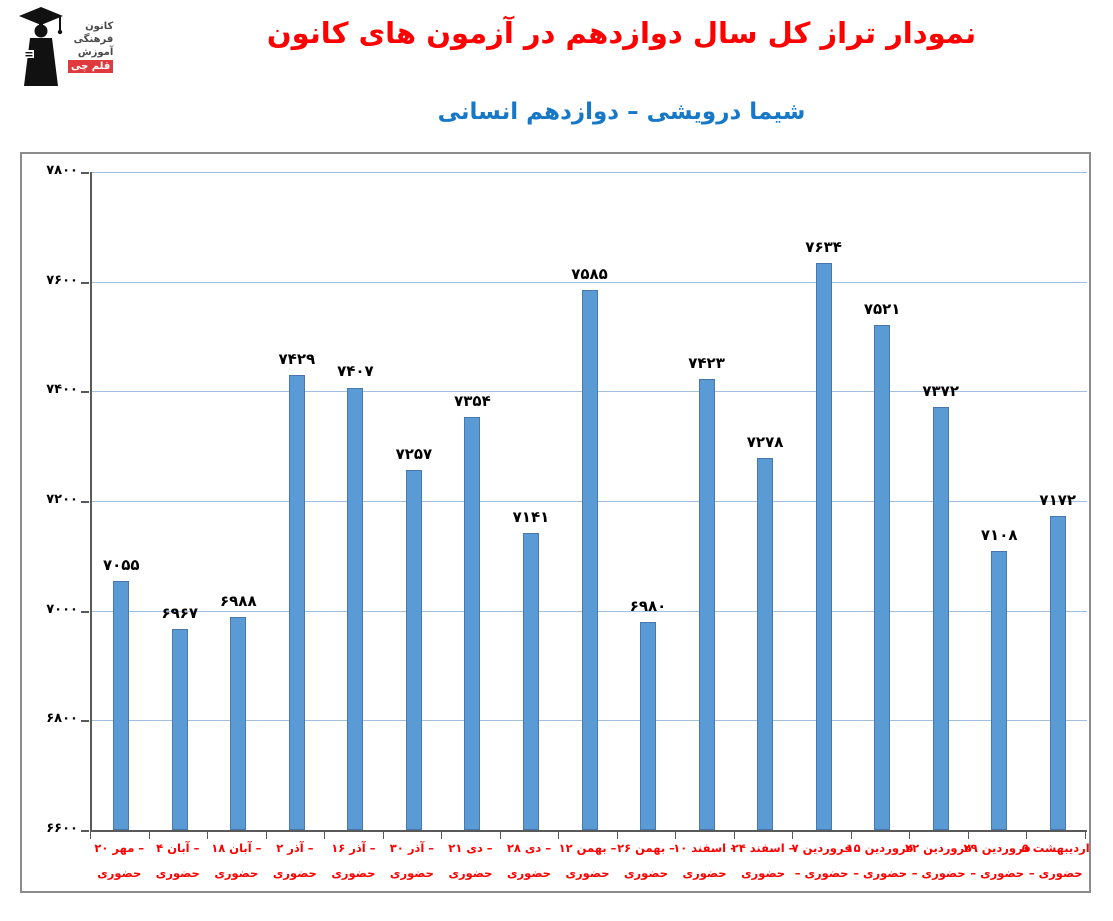 Image resolution: width=1113 pixels, height=921 pixels. Describe the element at coordinates (62, 390) in the screenshot. I see `y-axis-label: ۷۴۰۰` at that location.